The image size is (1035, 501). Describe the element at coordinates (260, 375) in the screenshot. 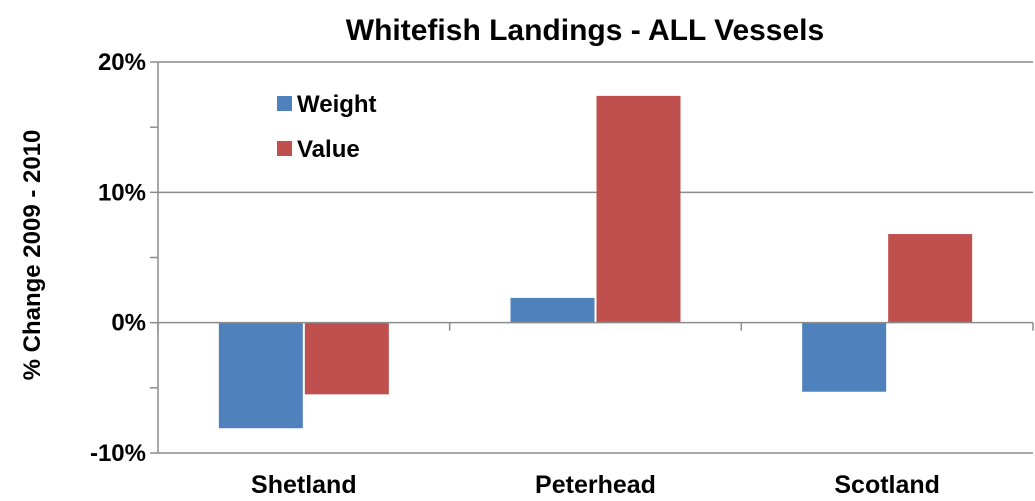

I see `bar-weight-shetland` at that location.